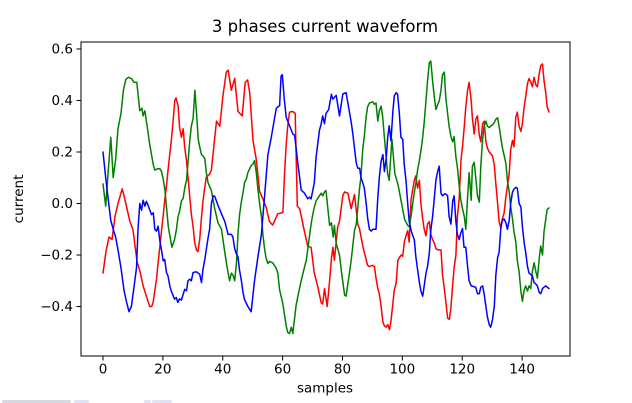 The width and height of the screenshot is (632, 403). Describe the element at coordinates (62, 204) in the screenshot. I see `y-tick-label: 0.0` at that location.